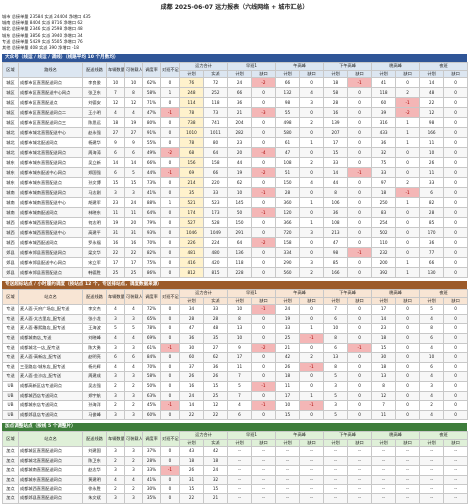 Image resolution: width=469 pixels, height=504 pixels. Describe the element at coordinates (384, 83) in the screenshot. I see `table-cell: 41` at that location.